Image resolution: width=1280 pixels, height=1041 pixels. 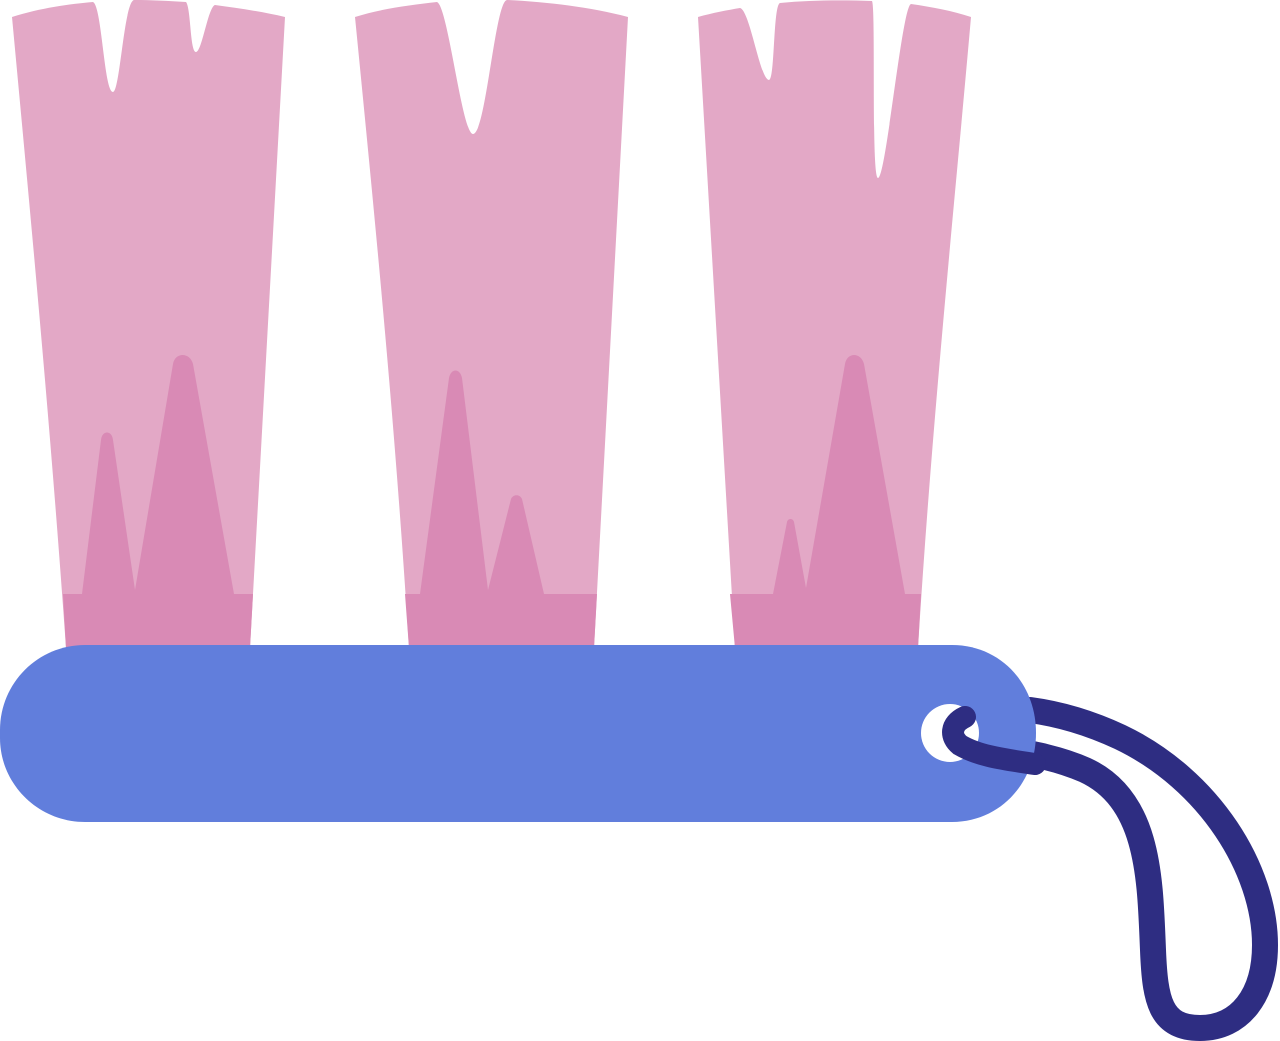 What do you see at coordinates (994, 740) in the screenshot?
I see `cord-knot` at bounding box center [994, 740].